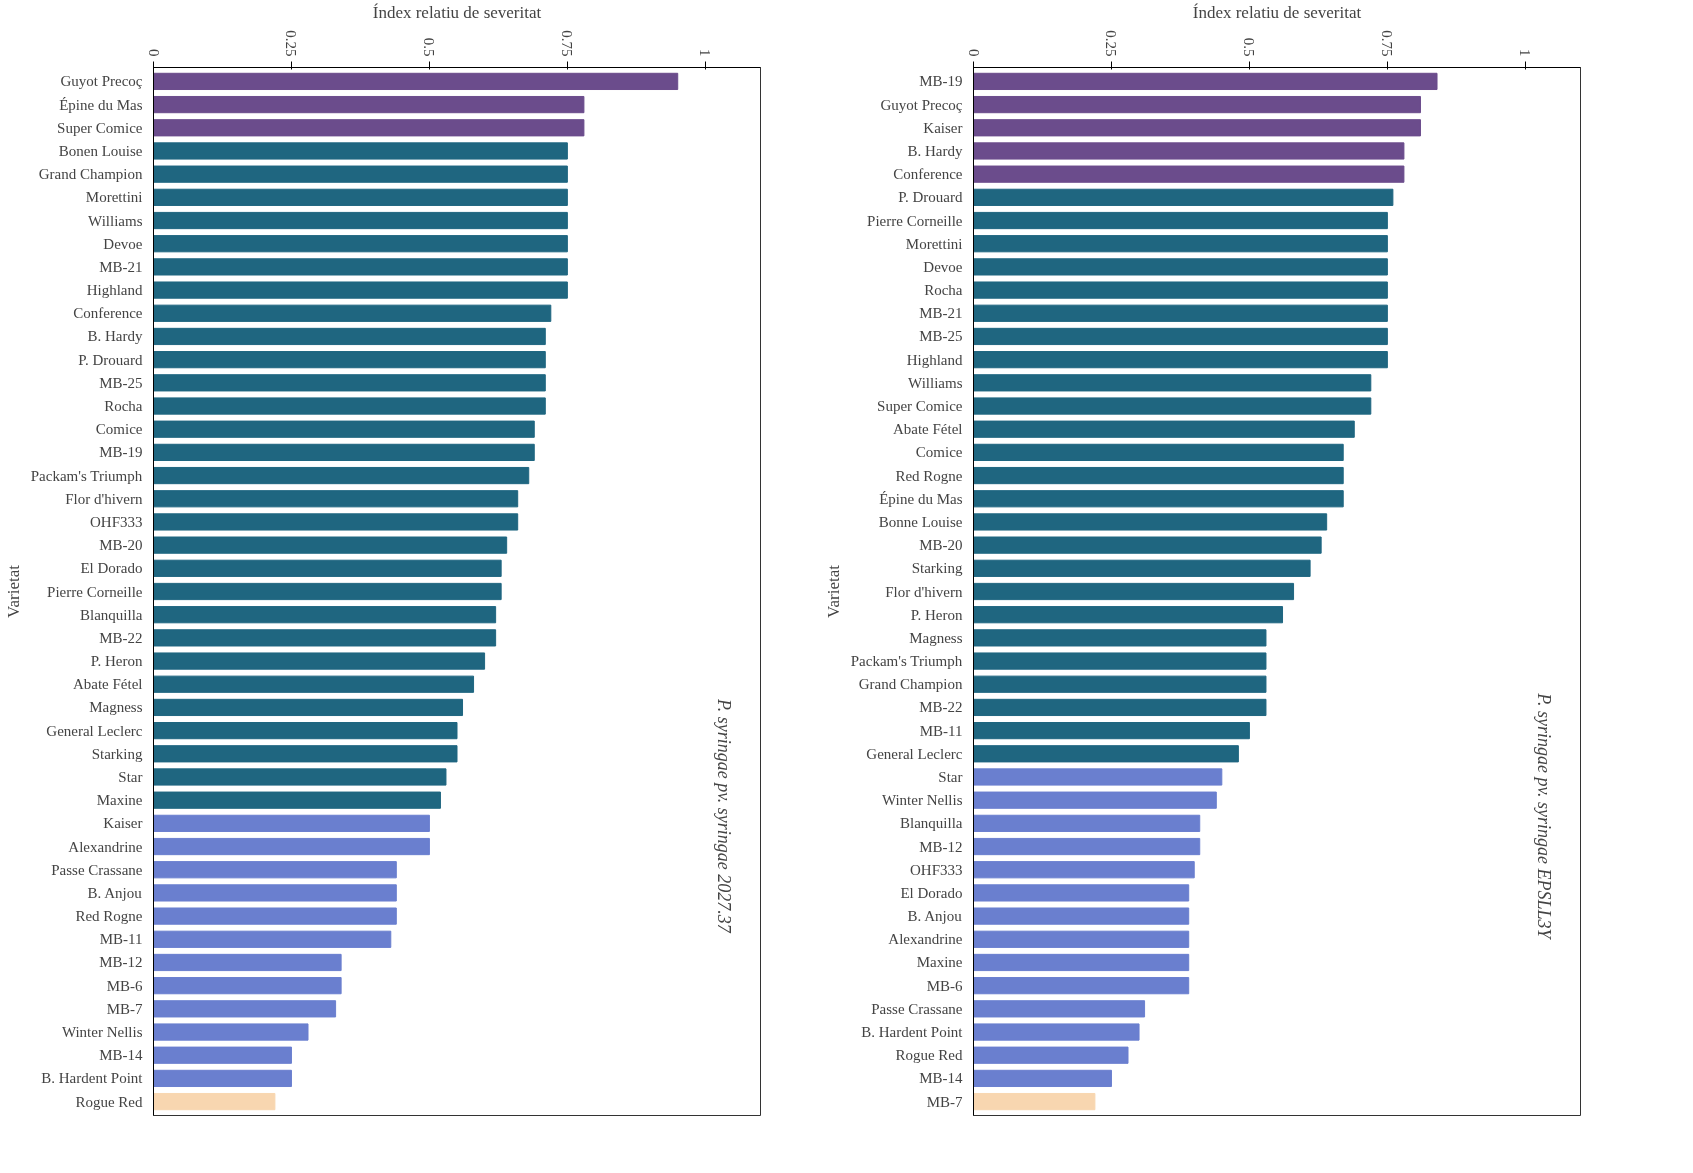 The image size is (1693, 1173). What do you see at coordinates (941, 707) in the screenshot?
I see `y-tick-label: MB-22` at bounding box center [941, 707].